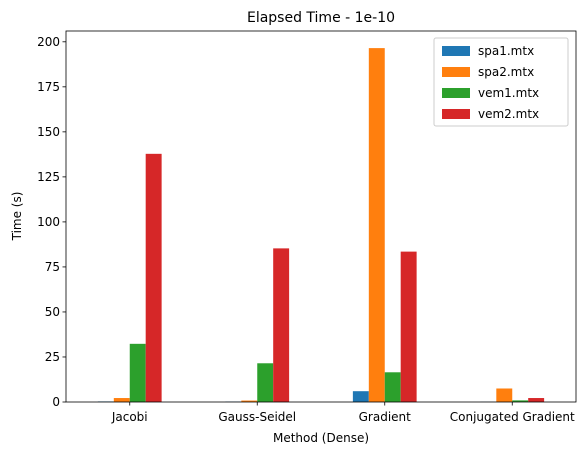 The height and width of the screenshot is (455, 582). Describe the element at coordinates (129, 417) in the screenshot. I see `x-tick-label-Jacobi: Jacobi` at that location.